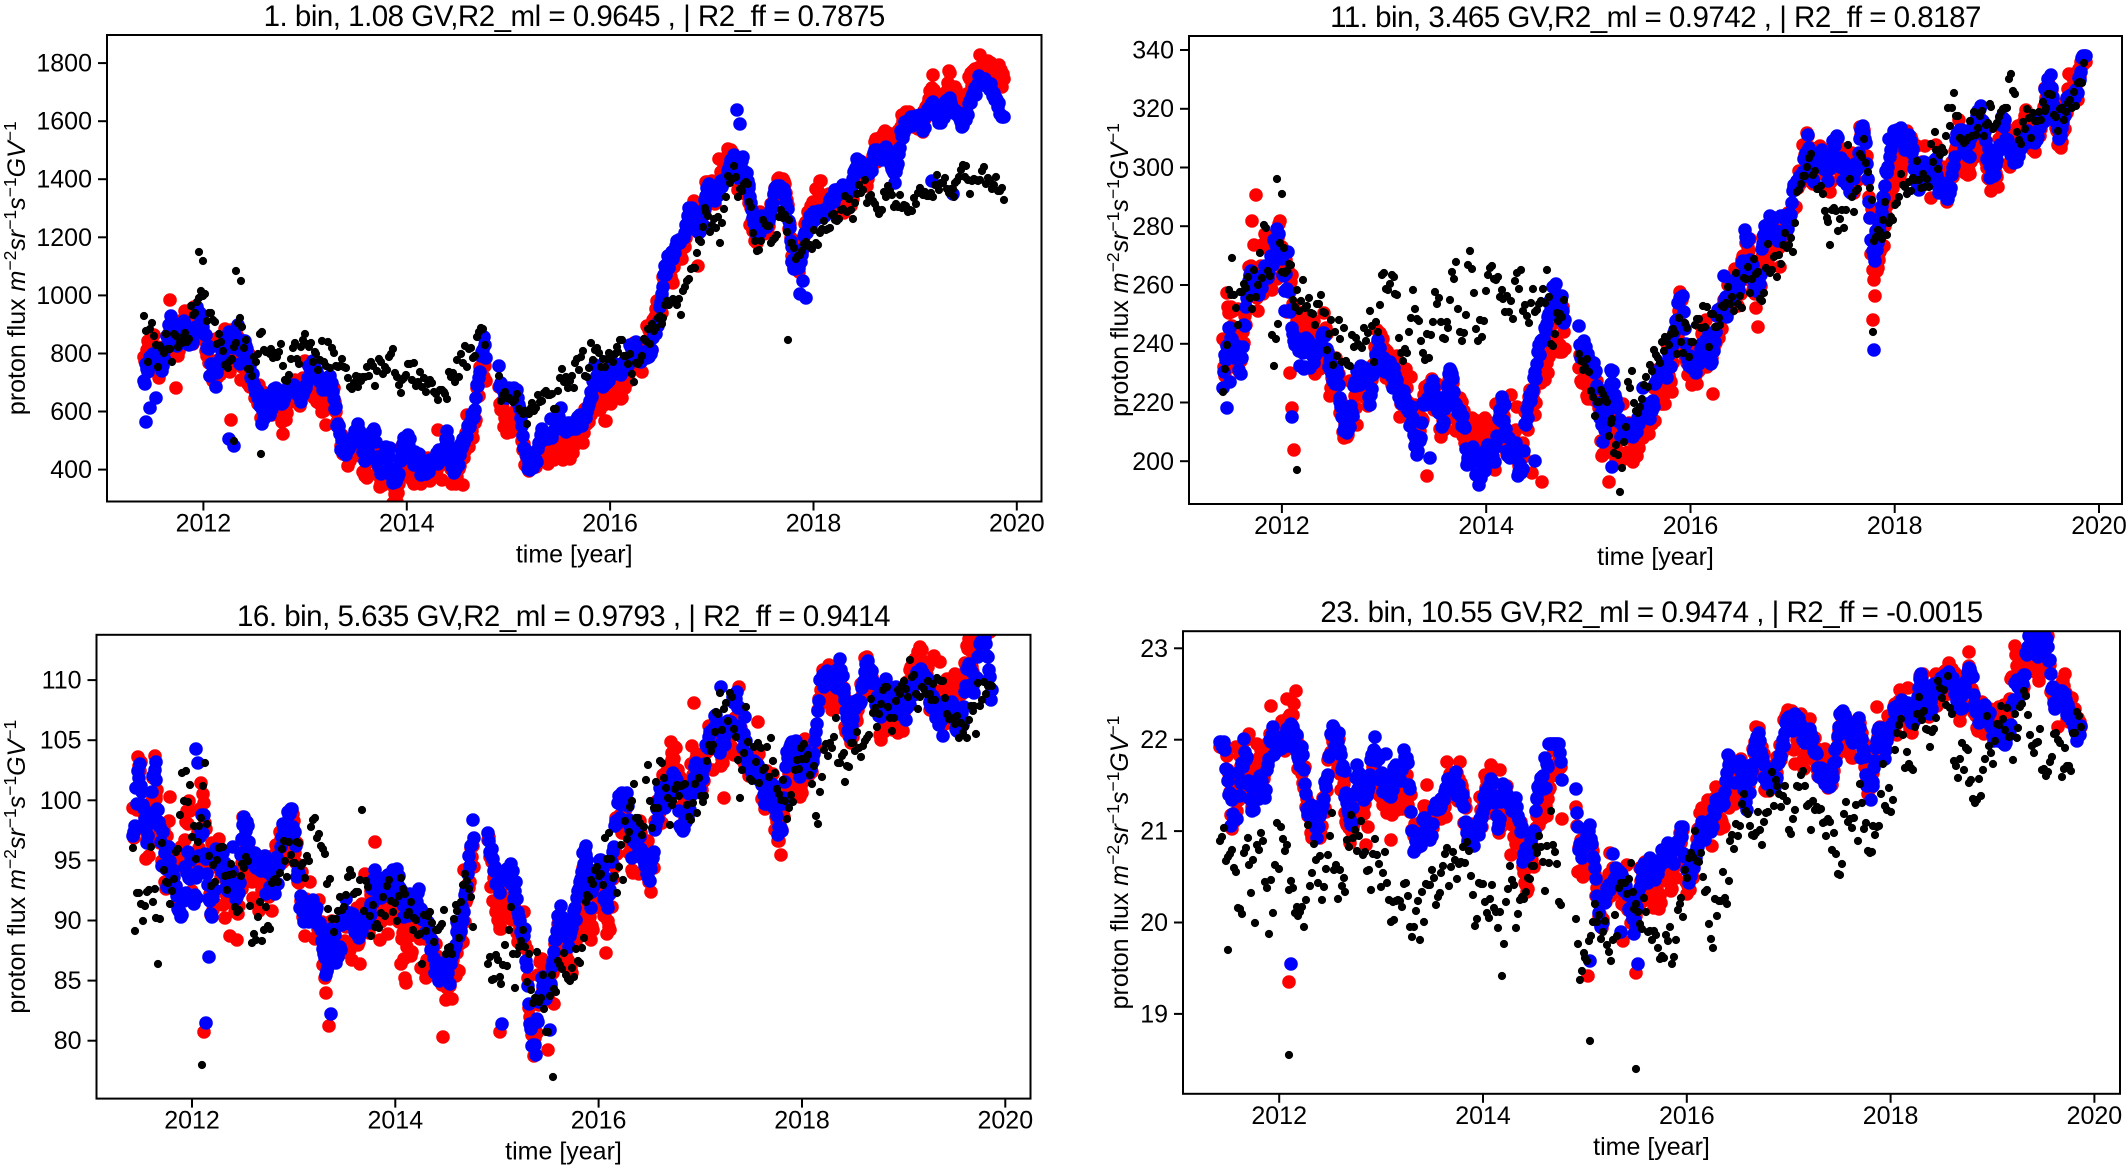  What do you see at coordinates (1153, 344) in the screenshot?
I see `svg-text: 240` at bounding box center [1153, 344].